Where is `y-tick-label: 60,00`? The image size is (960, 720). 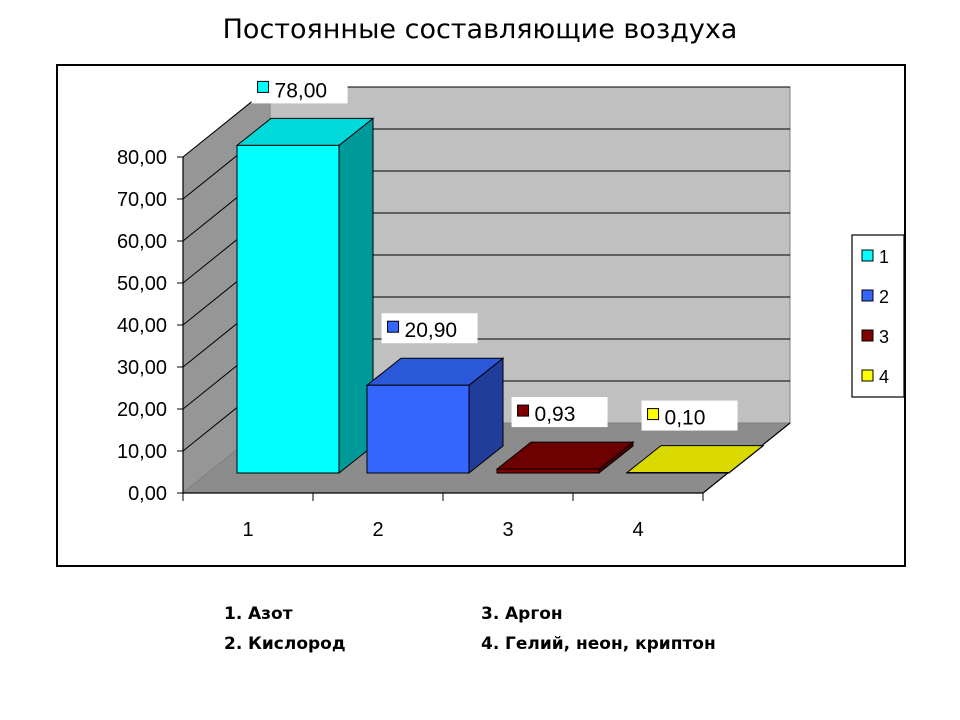 y-tick-label: 60,00 is located at coordinates (142, 242).